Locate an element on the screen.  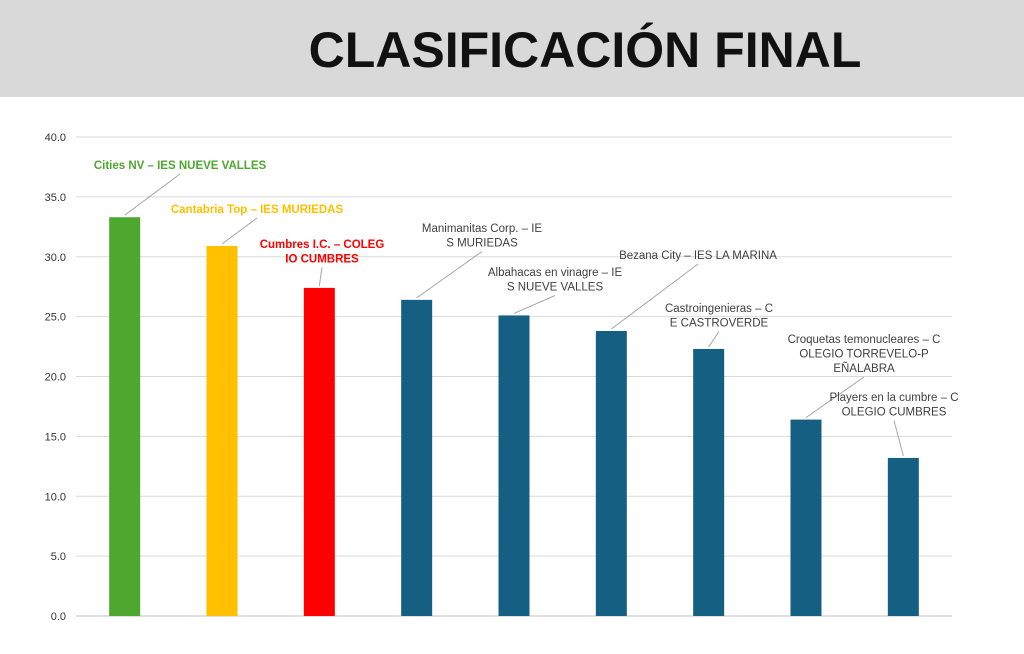
data-label: Albahacas en vinagre – IE S NUEVE VALLES is located at coordinates (555, 280).